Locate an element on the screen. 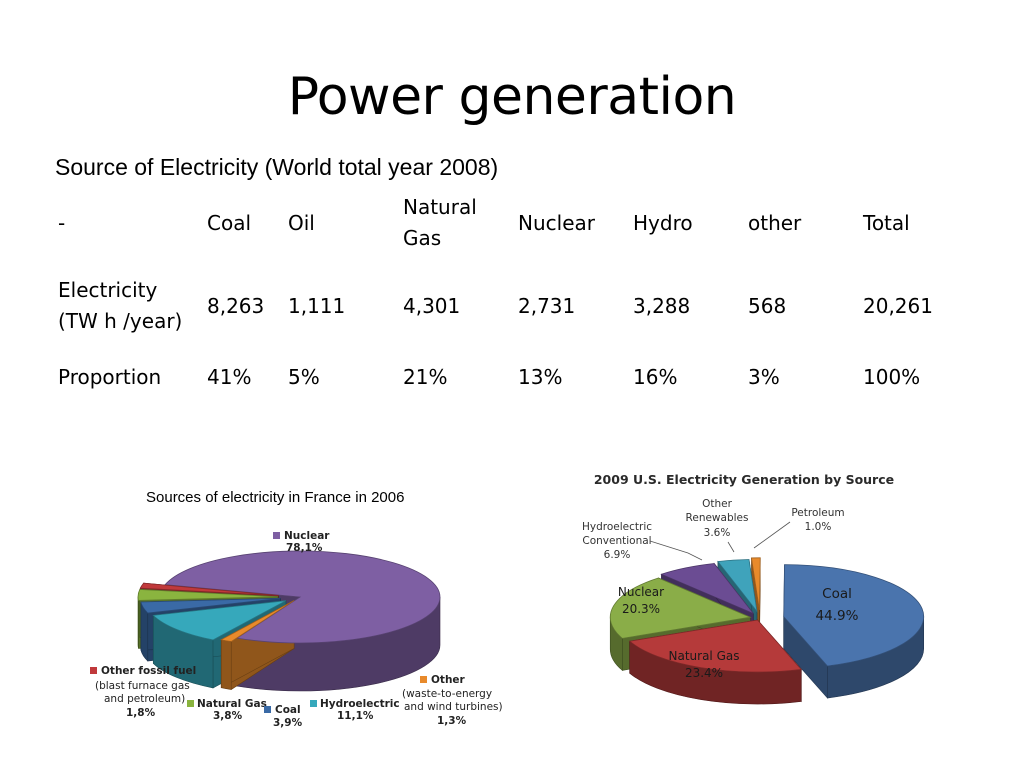 The height and width of the screenshot is (768, 1024). other-value-label: 1,3% is located at coordinates (452, 721).